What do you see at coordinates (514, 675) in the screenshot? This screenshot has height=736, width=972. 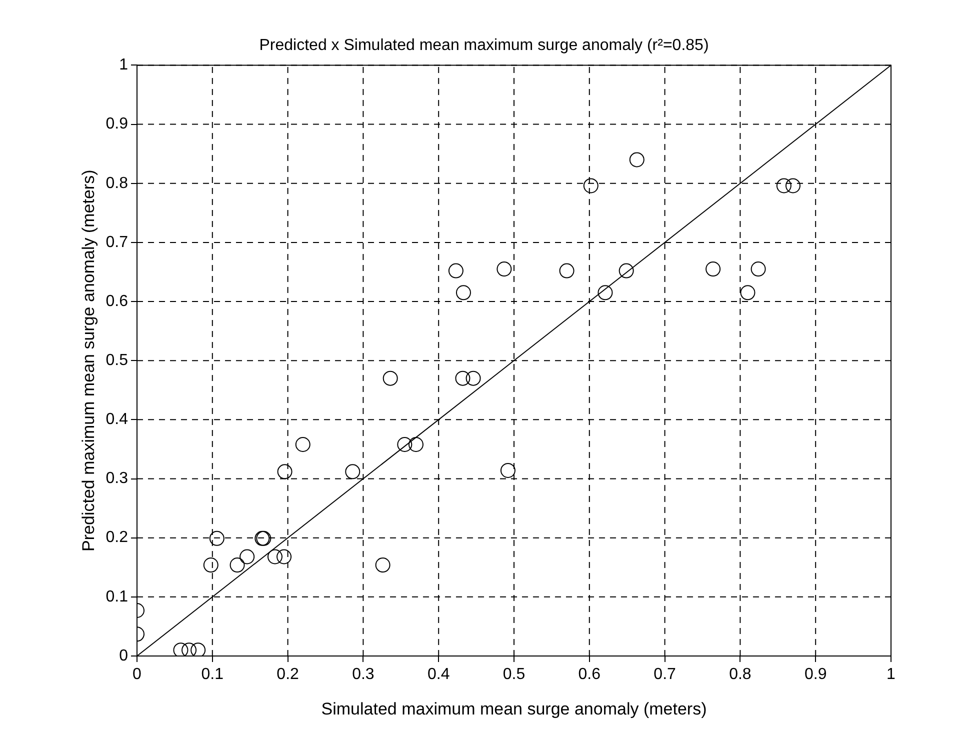 I see `x-tick-label: 0.5` at bounding box center [514, 675].